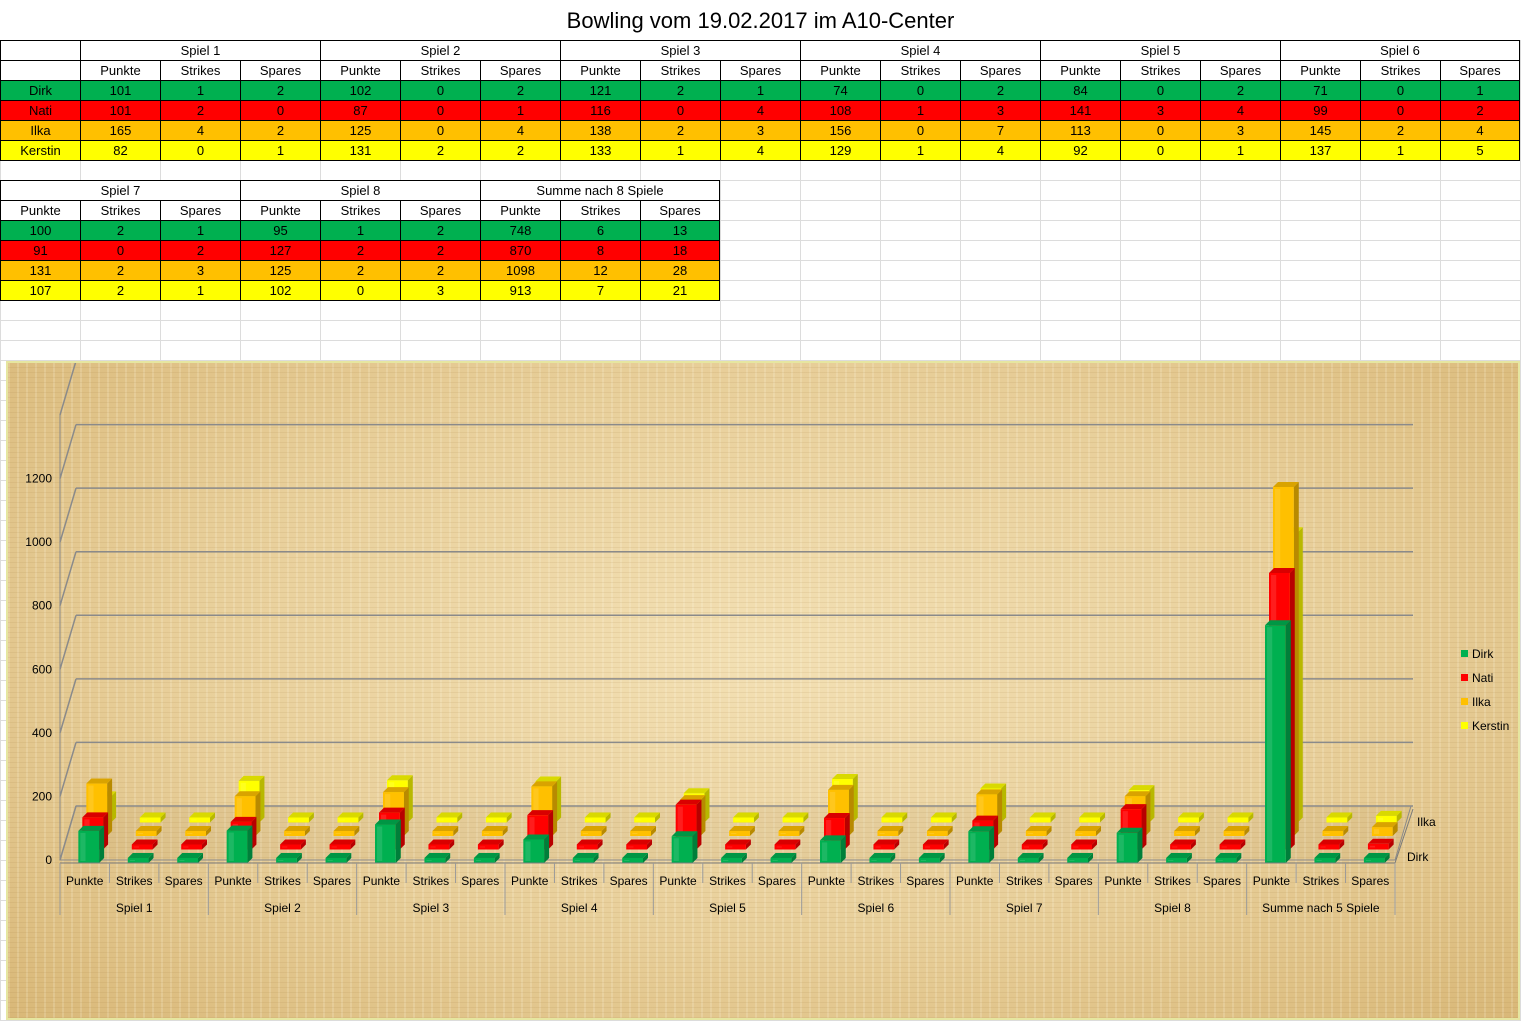 Image resolution: width=1521 pixels, height=1021 pixels. What do you see at coordinates (40, 250) in the screenshot?
I see `score-cell: 91` at bounding box center [40, 250].